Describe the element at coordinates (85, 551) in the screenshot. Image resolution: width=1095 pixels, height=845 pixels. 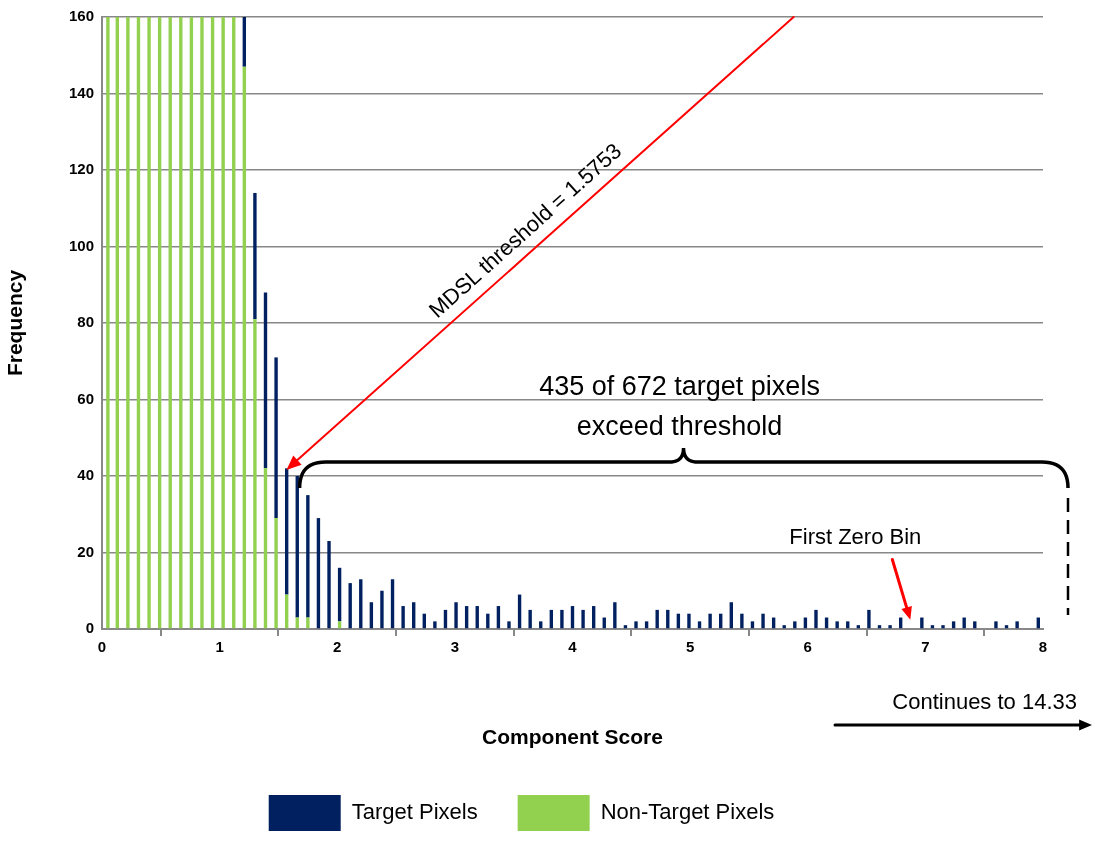
I see `y-tick-label: 20` at that location.